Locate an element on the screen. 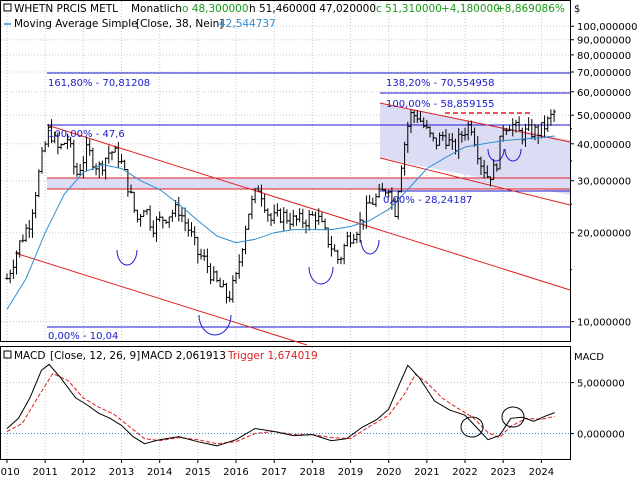 The height and width of the screenshot is (480, 640). consolidation-zone is located at coordinates (475, 149).